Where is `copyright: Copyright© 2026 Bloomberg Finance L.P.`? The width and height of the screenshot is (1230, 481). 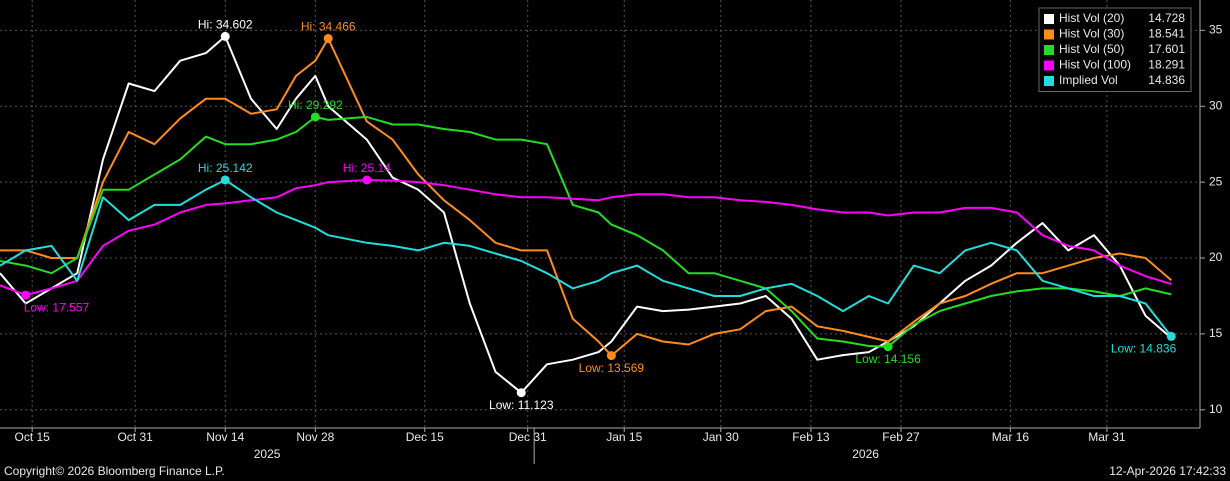 copyright: Copyright© 2026 Bloomberg Finance L.P. is located at coordinates (114, 471).